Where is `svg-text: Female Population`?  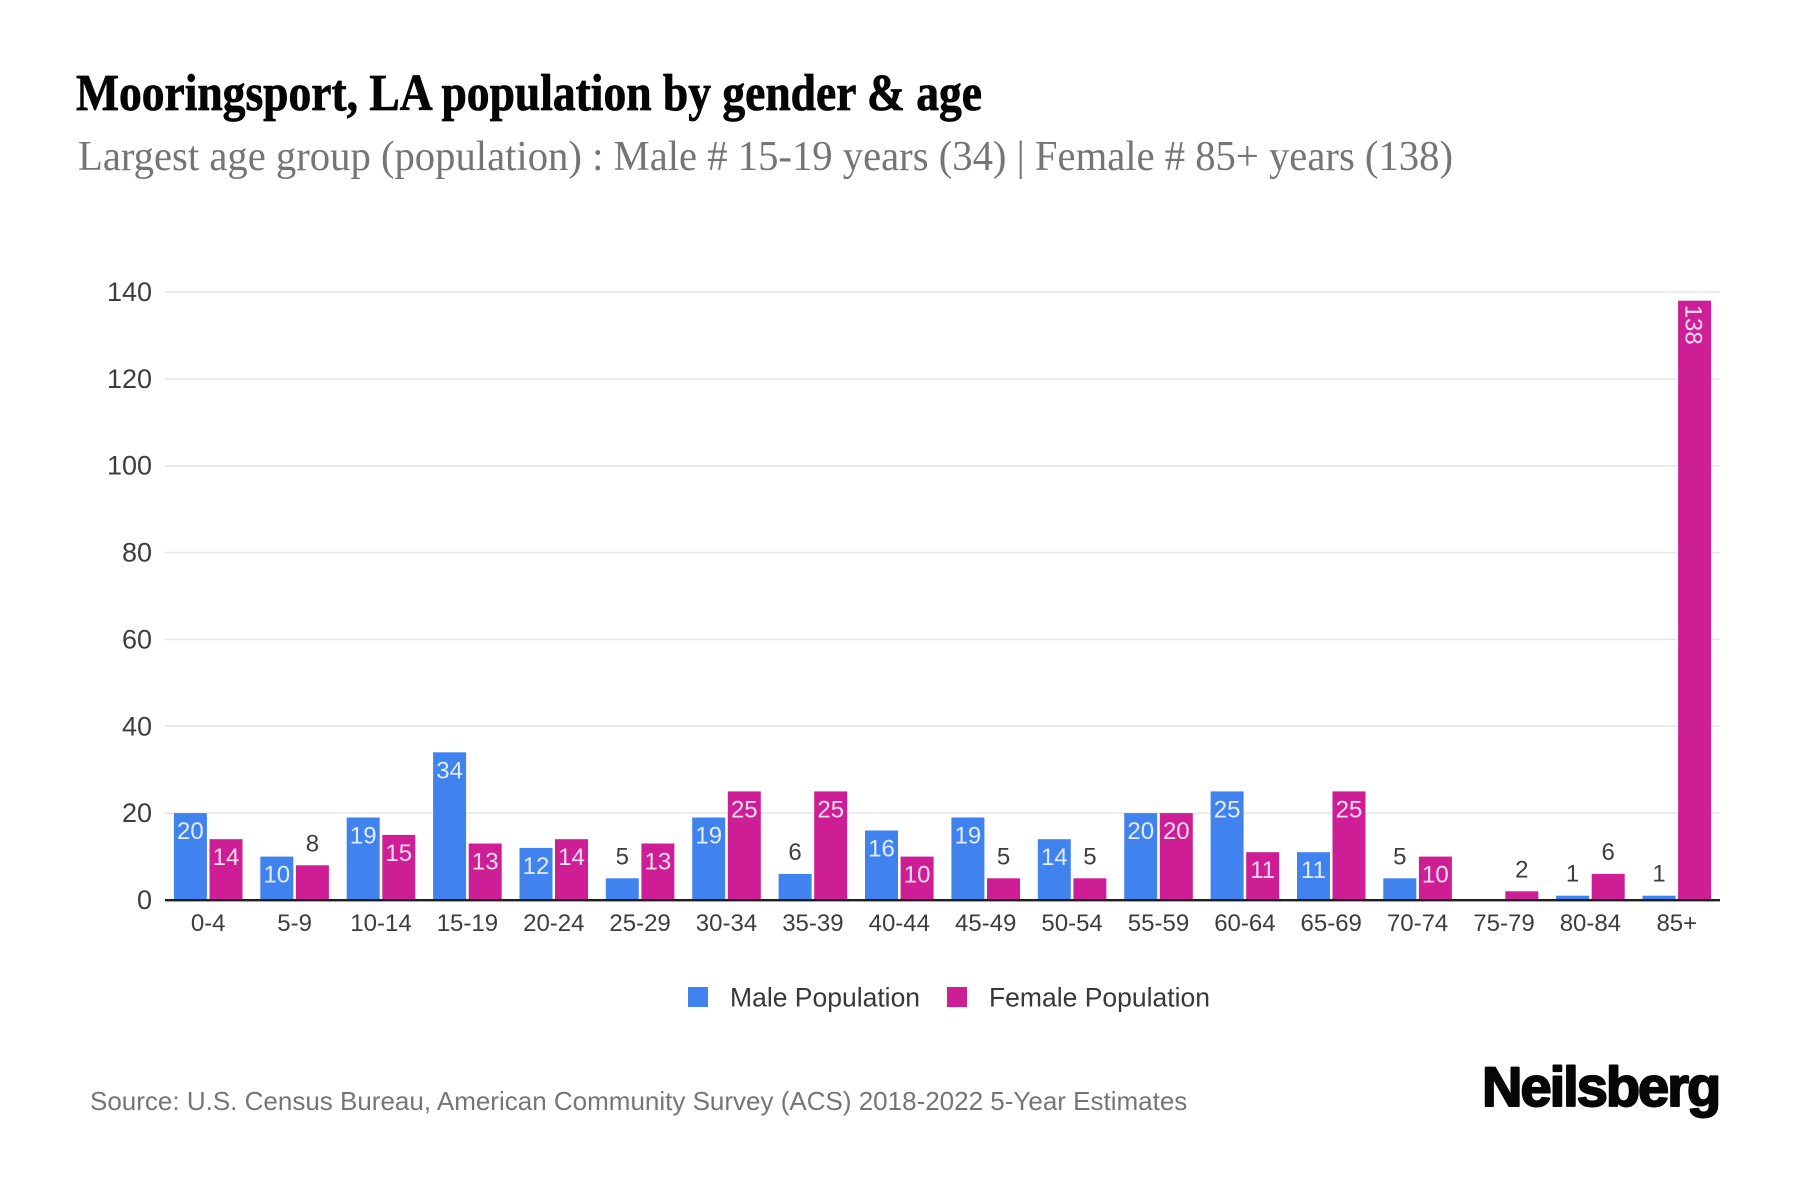
svg-text: Female Population is located at coordinates (1099, 998).